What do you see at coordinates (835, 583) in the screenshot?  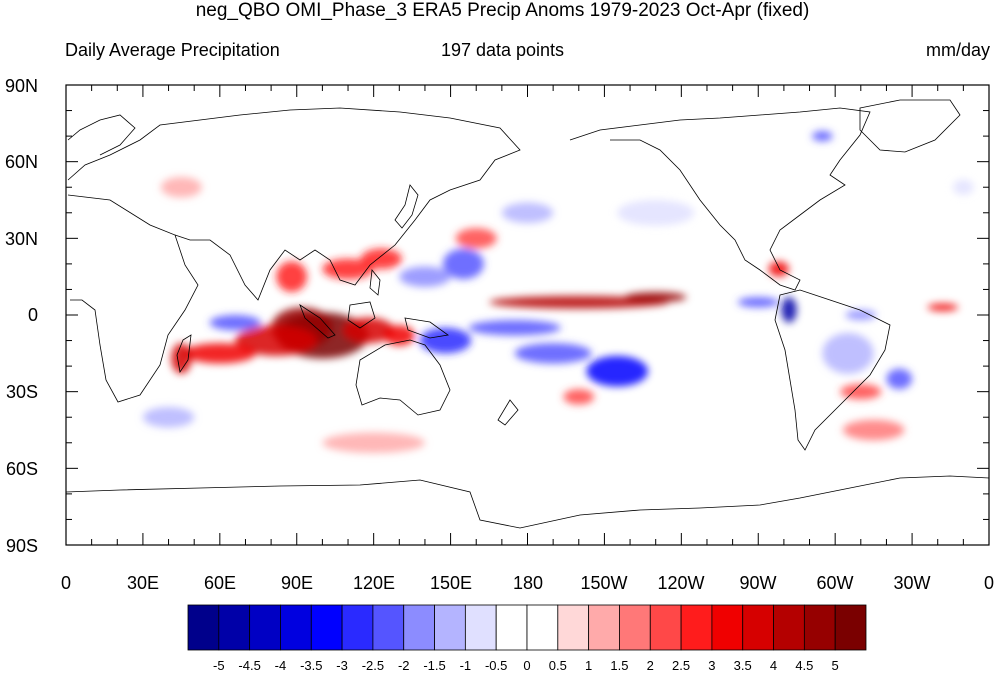 I see `lon-label-60w: 60W` at bounding box center [835, 583].